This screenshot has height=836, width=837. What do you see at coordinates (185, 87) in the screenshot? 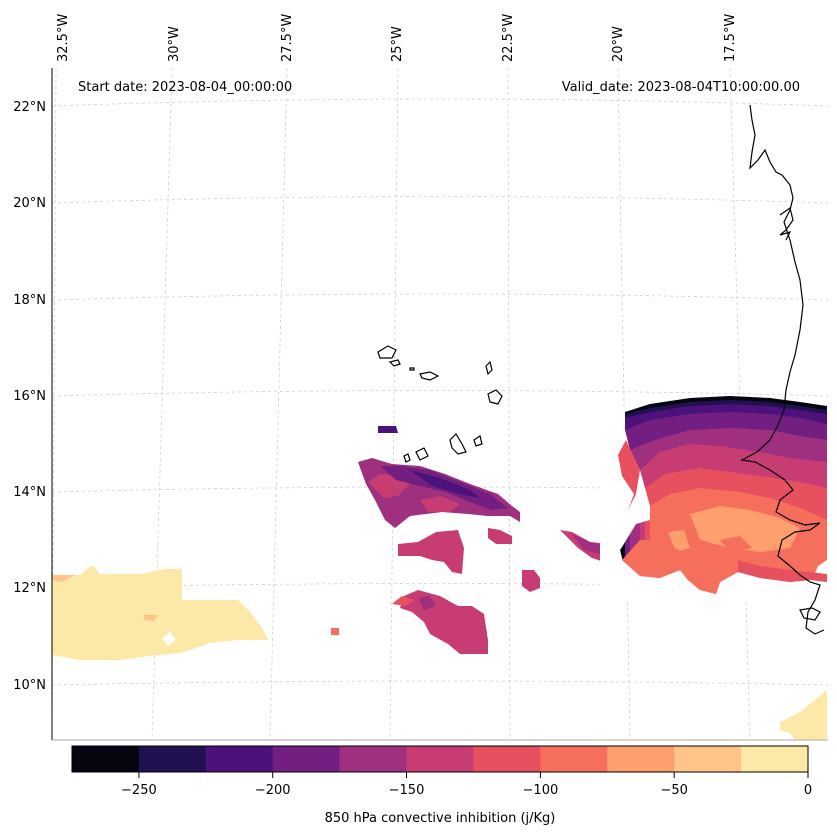
I see `start-date-label: Start date: 2023-08-04_00:00:00` at bounding box center [185, 87].